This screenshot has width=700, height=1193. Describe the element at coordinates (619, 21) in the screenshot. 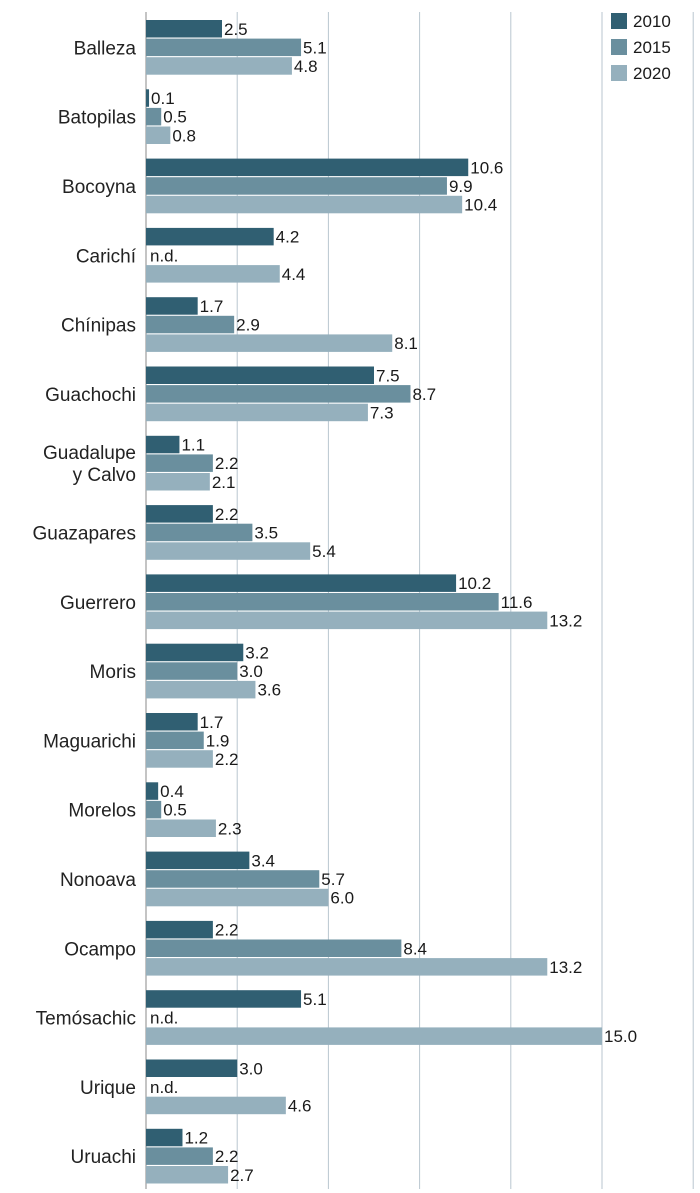

I see `legend-swatch-2010` at that location.